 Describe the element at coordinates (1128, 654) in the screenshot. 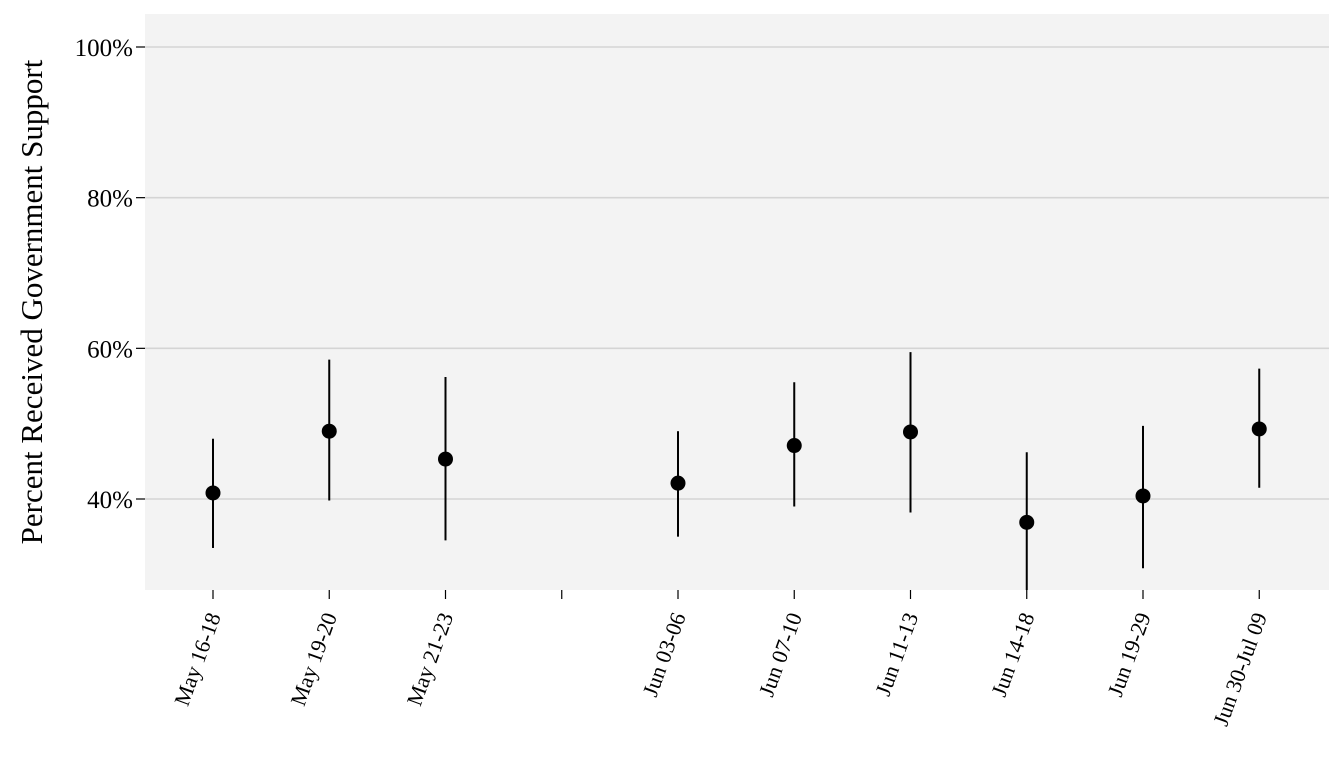

I see `x-tick-label: Jun 19-29` at that location.